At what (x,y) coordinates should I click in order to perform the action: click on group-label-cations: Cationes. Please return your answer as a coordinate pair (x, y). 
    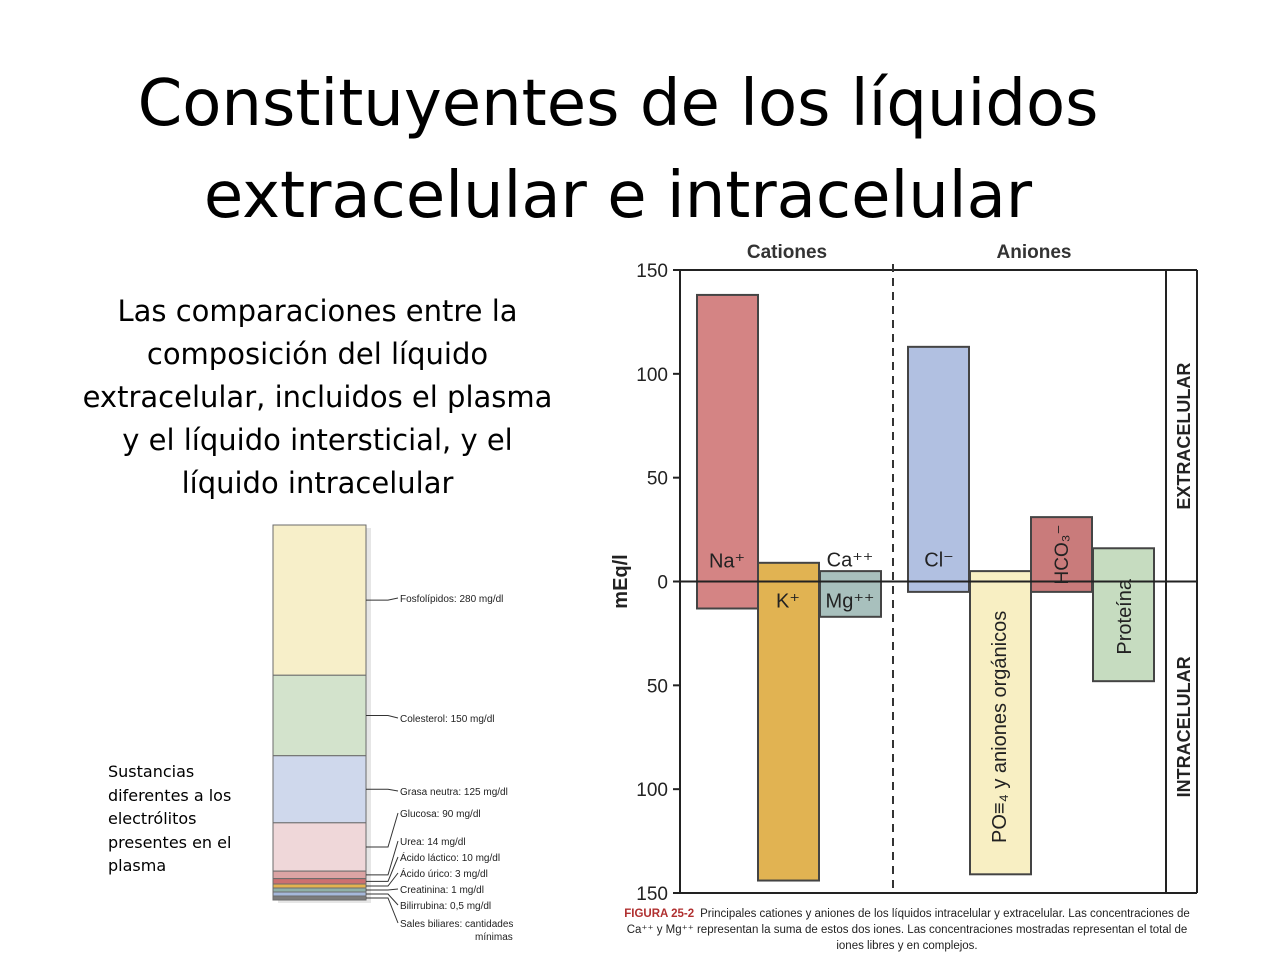
    Looking at the image, I should click on (787, 252).